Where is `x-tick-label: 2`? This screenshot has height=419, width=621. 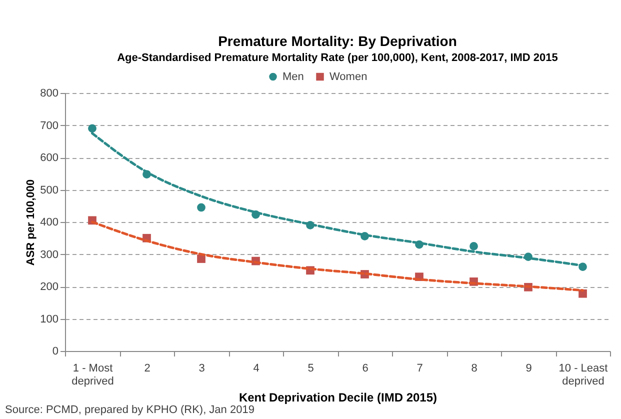 x-tick-label: 2 is located at coordinates (147, 368).